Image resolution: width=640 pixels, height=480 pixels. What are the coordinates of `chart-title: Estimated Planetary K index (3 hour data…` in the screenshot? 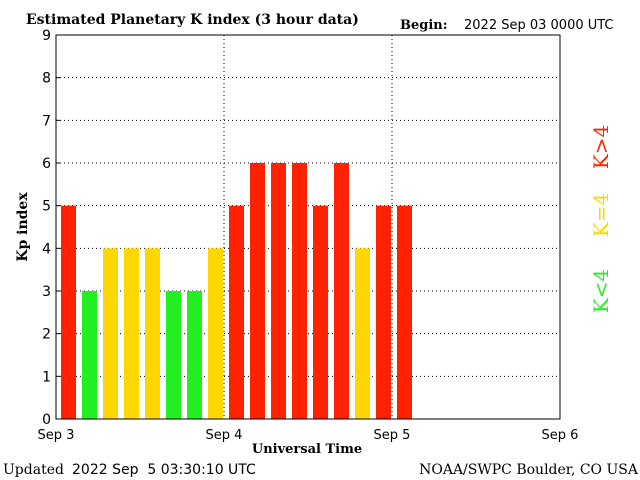 It's located at (192, 20).